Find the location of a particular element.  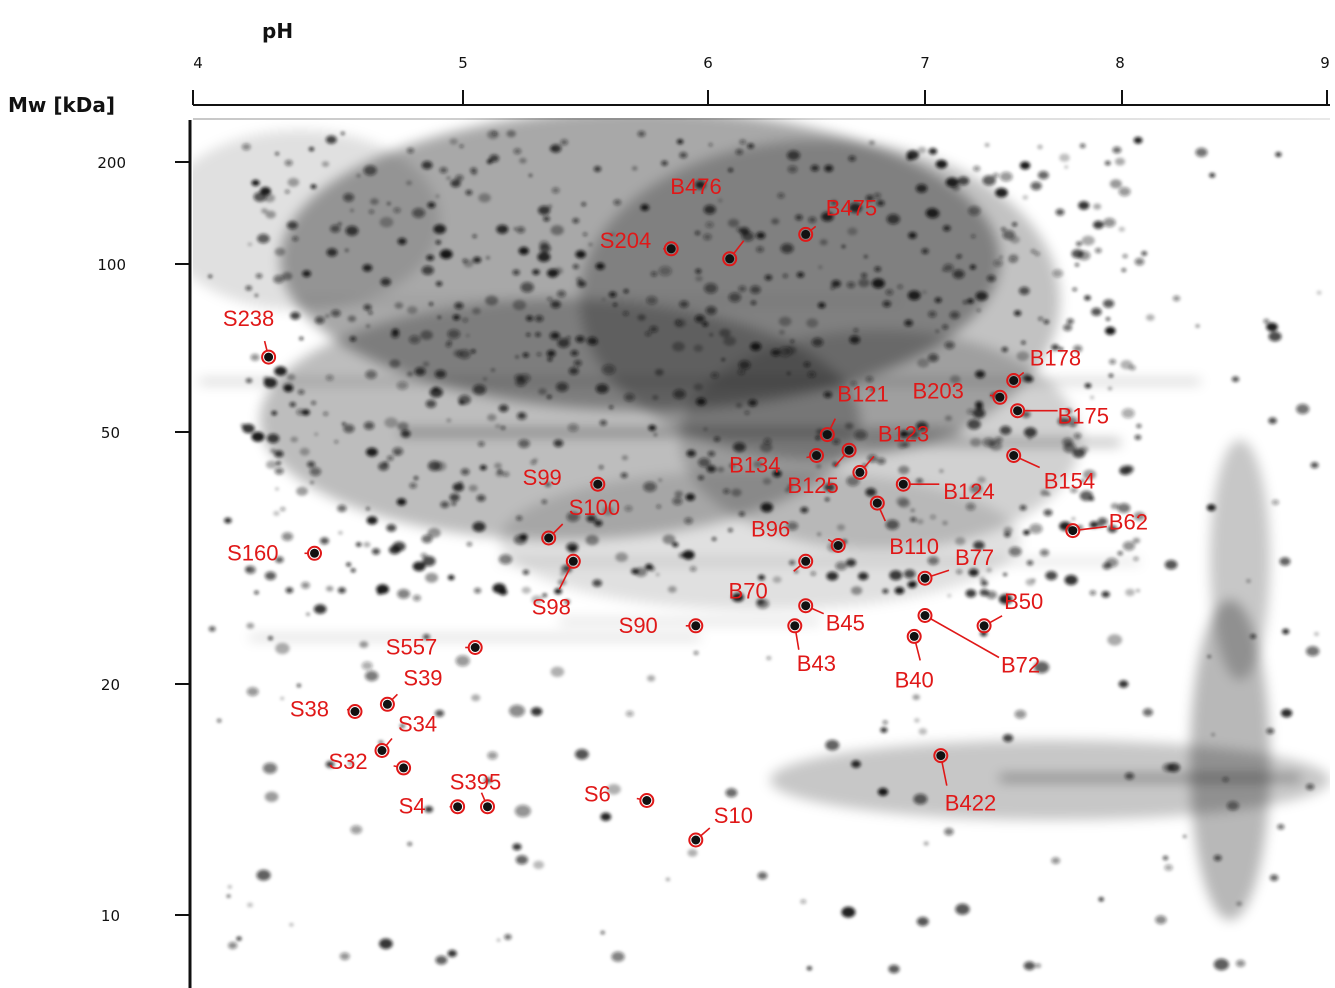

x-axis: 4 5 6 7 8 9 is located at coordinates (761, 80).